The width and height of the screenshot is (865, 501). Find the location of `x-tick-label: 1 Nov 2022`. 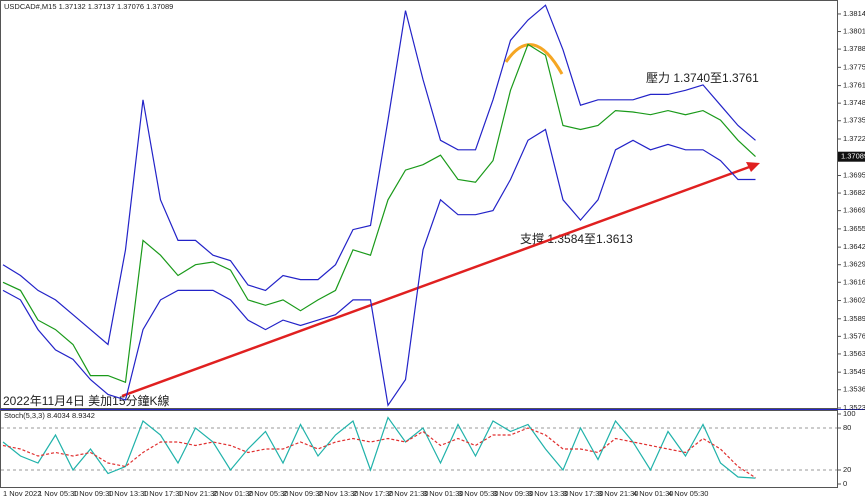

x-tick-label: 1 Nov 2022 is located at coordinates (22, 493).